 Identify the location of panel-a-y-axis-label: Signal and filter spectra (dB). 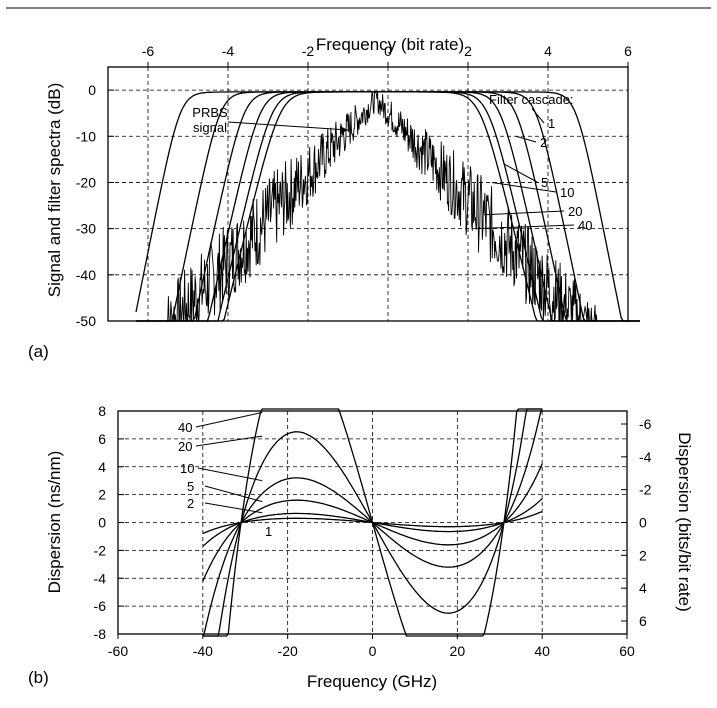
(54, 190).